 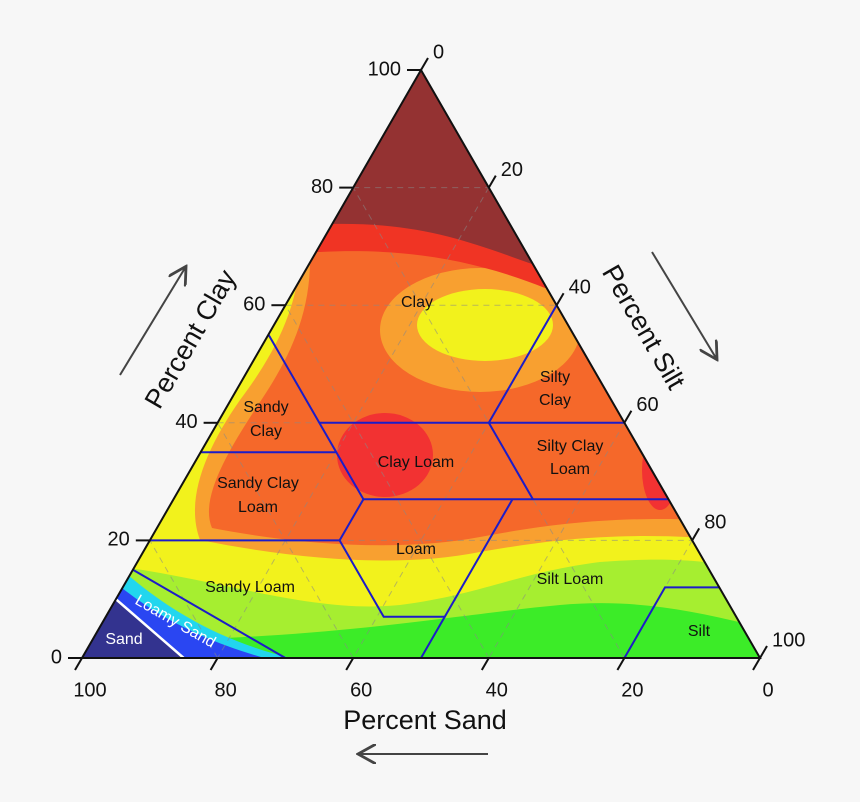 I want to click on region-label: Silt, so click(x=699, y=631).